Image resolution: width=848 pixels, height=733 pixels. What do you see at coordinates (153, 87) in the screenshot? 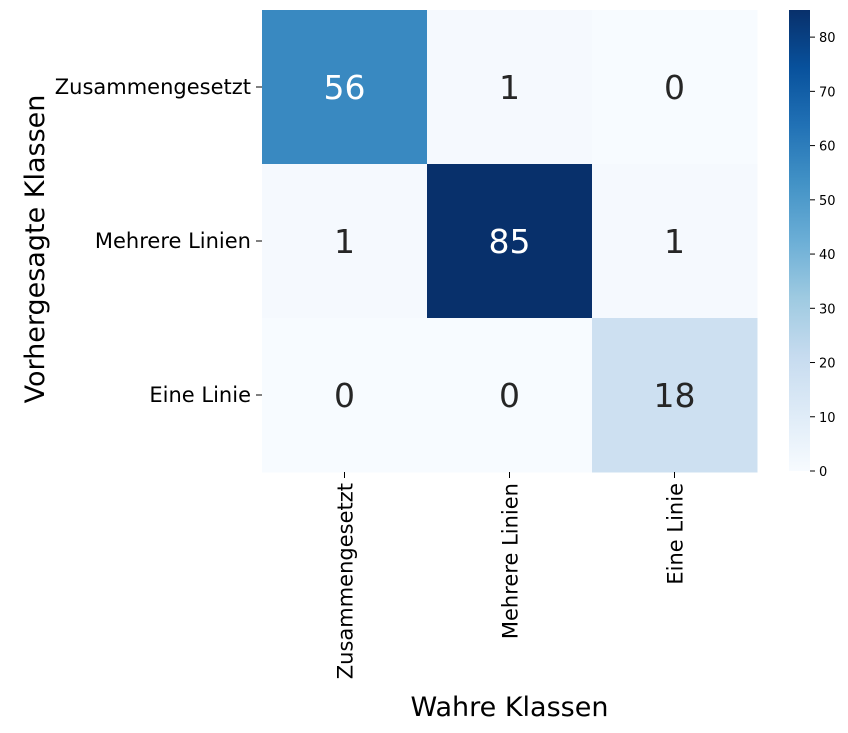
I see `y-tick-label: Zusammengesetzt` at bounding box center [153, 87].